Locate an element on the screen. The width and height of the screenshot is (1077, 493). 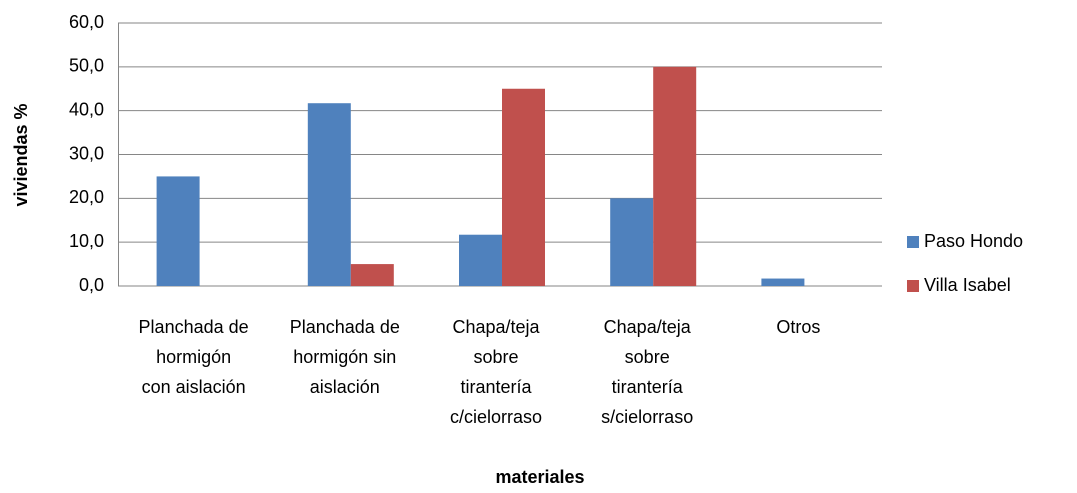
x-tick-label: con aislación is located at coordinates (194, 387).